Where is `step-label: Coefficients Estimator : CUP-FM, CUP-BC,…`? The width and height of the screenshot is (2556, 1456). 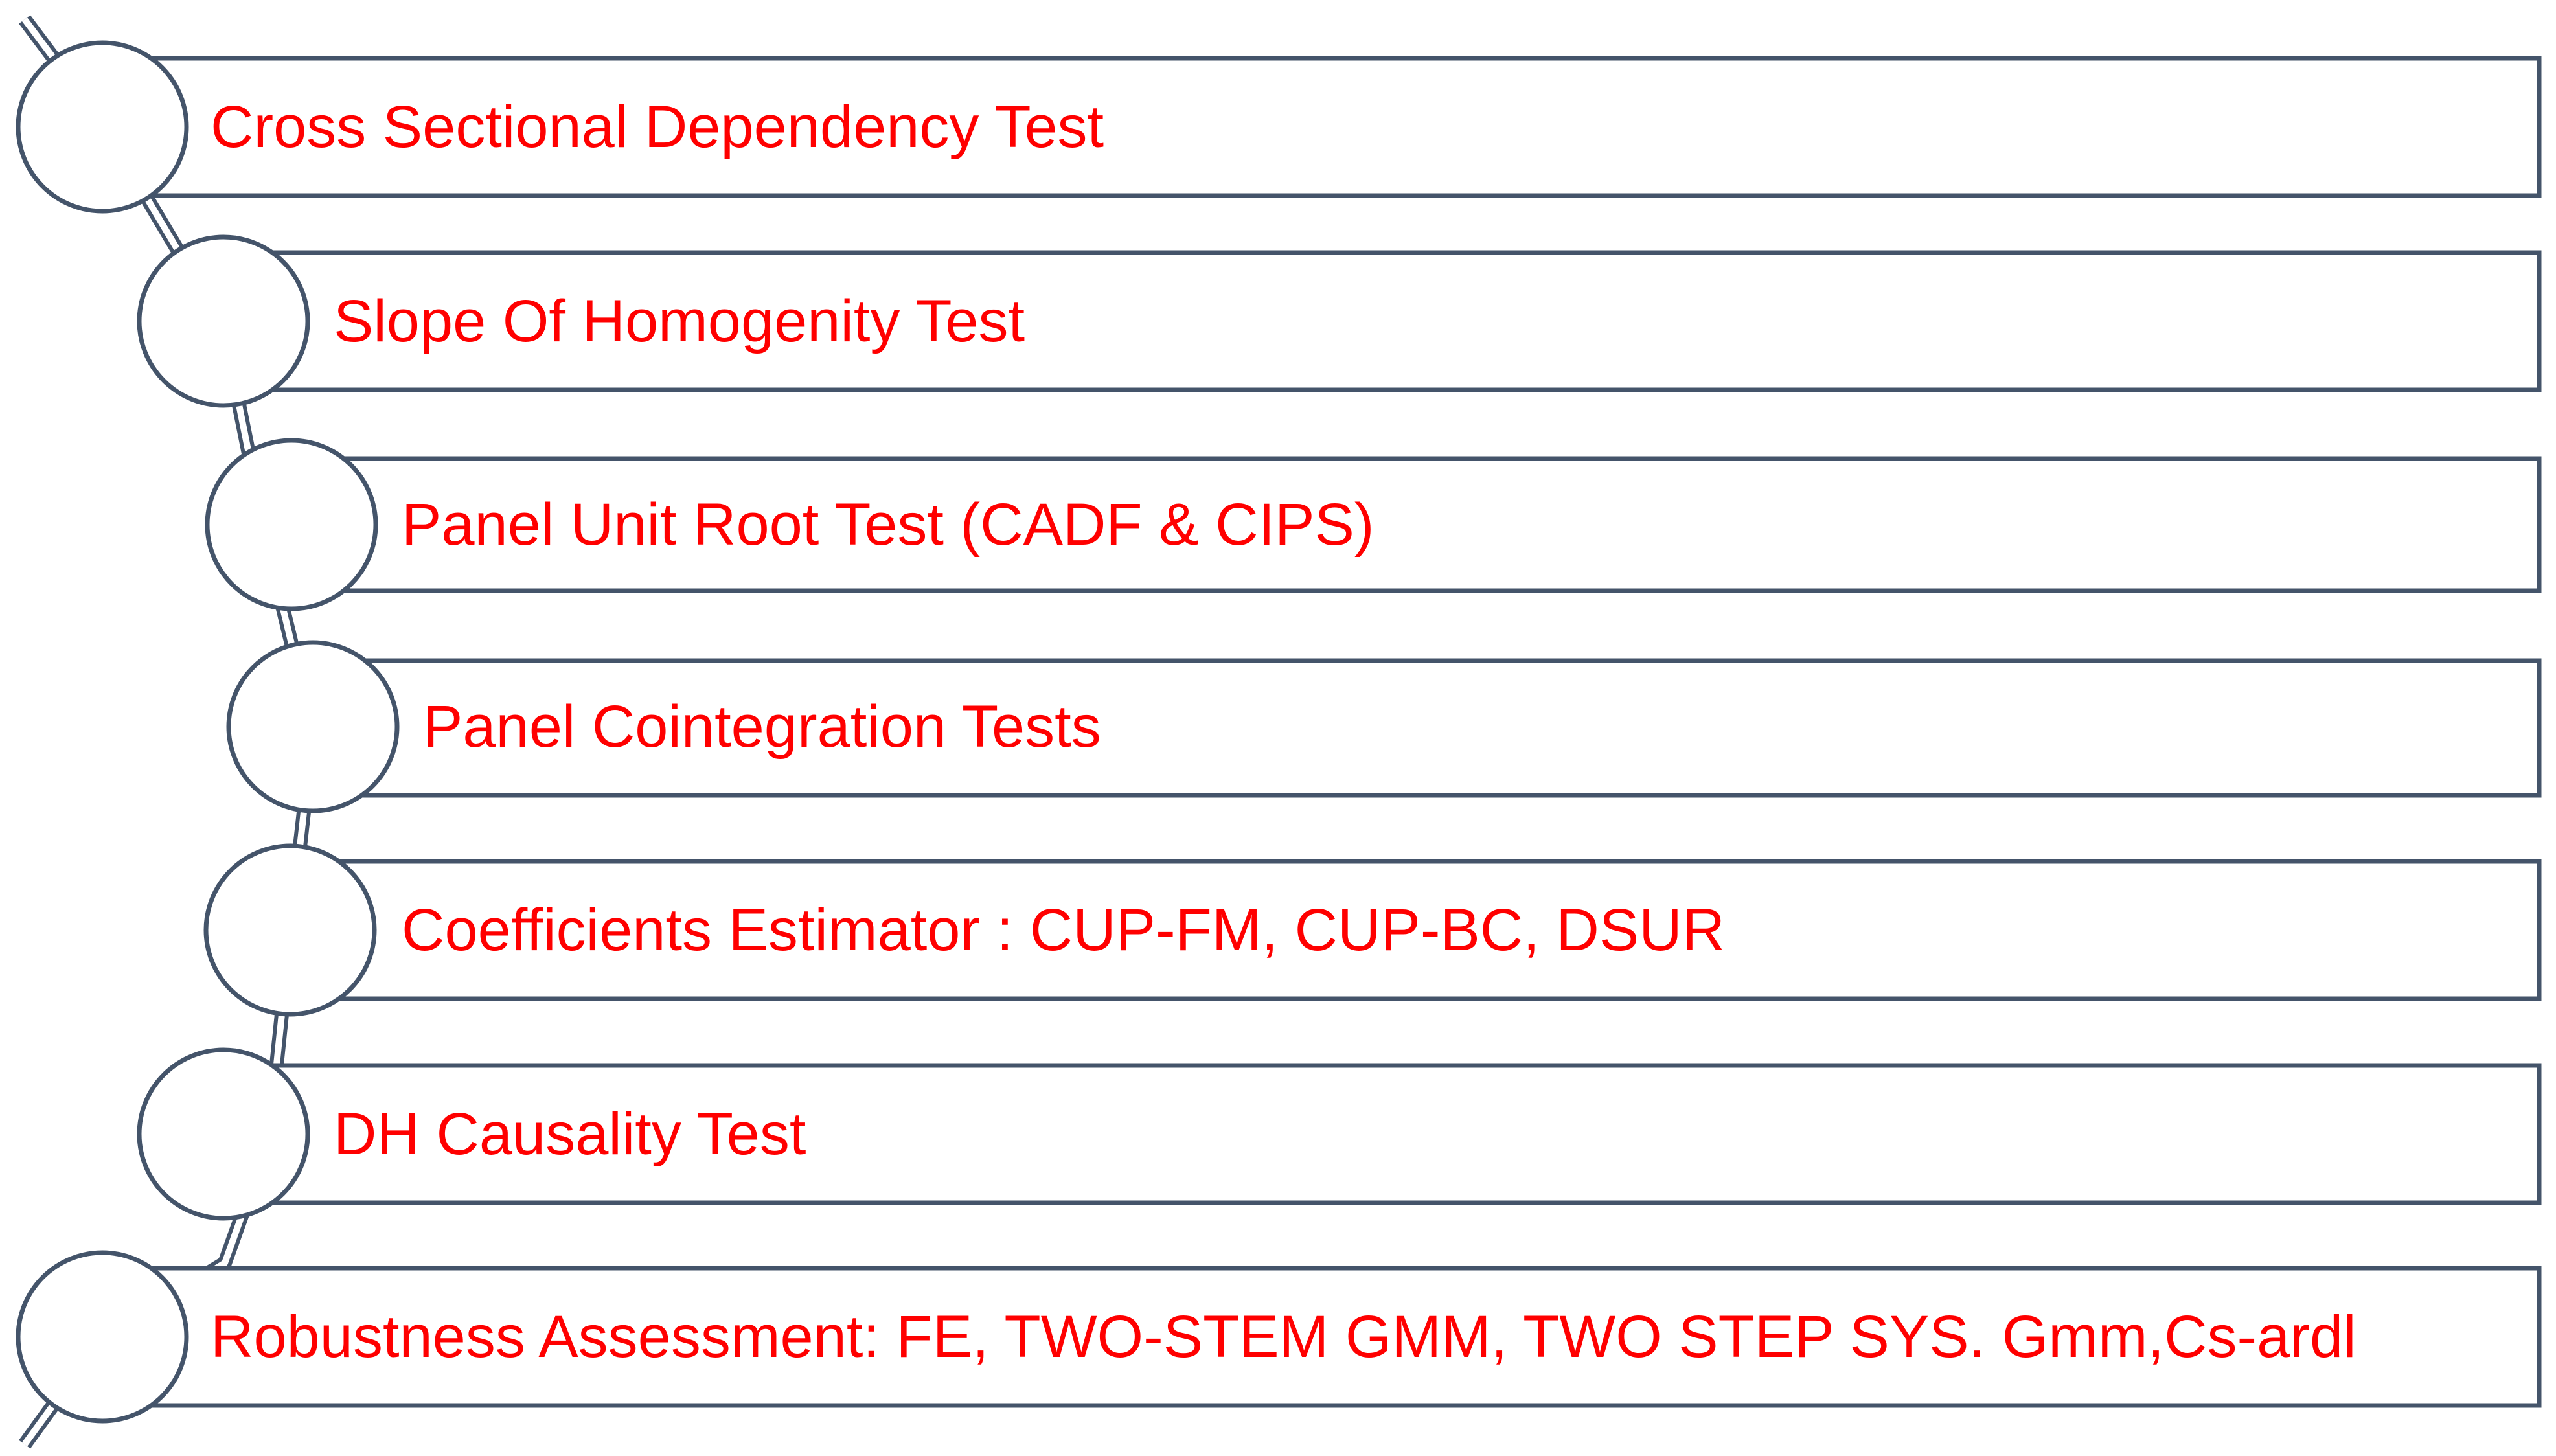 step-label: Coefficients Estimator : CUP-FM, CUP-BC,… is located at coordinates (1063, 930).